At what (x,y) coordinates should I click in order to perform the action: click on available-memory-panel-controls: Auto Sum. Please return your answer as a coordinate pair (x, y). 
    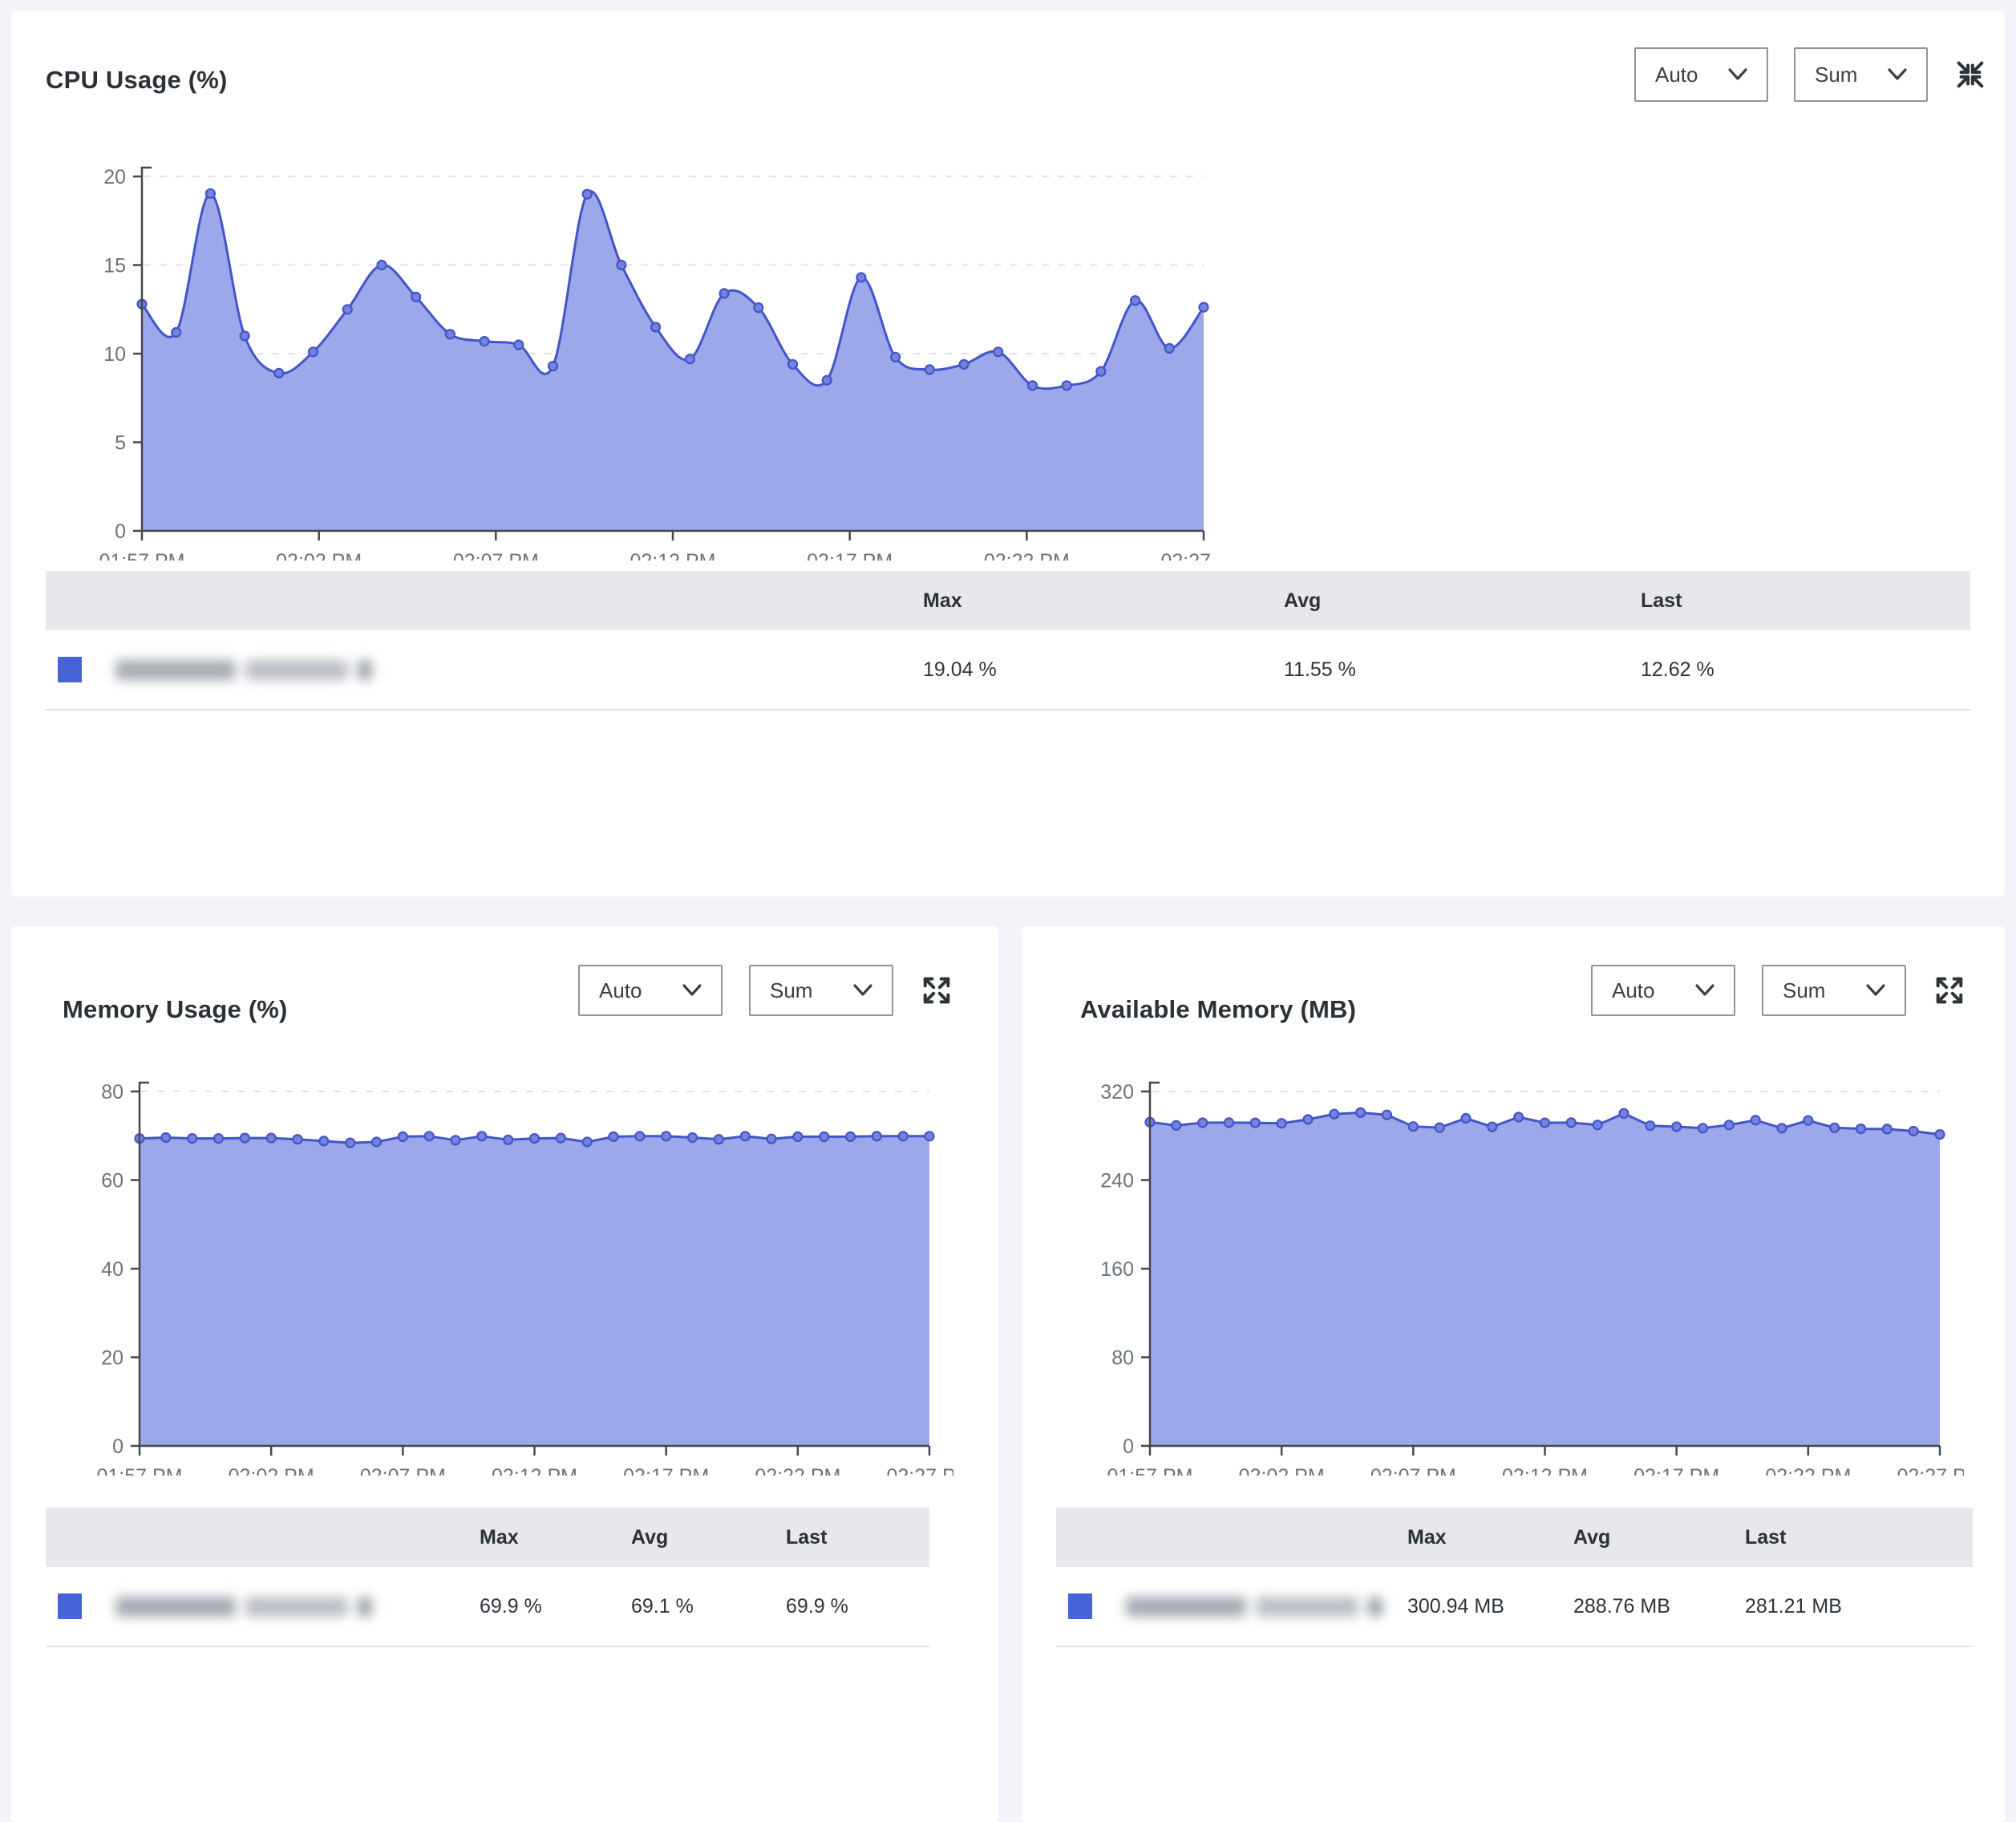
    Looking at the image, I should click on (1779, 991).